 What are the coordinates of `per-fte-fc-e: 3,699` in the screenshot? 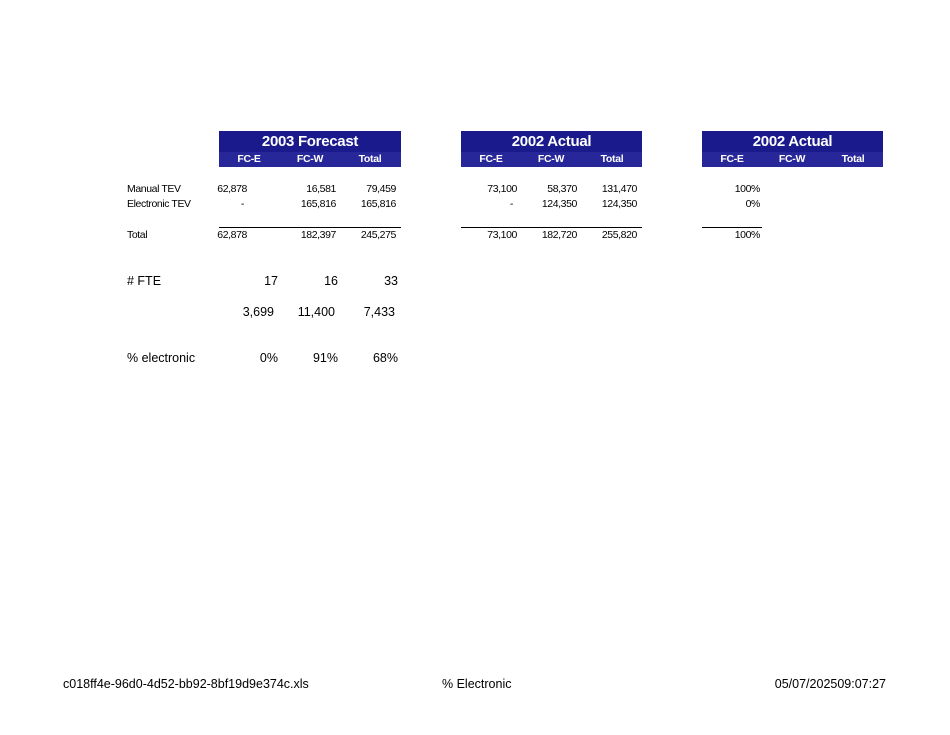 It's located at (258, 312).